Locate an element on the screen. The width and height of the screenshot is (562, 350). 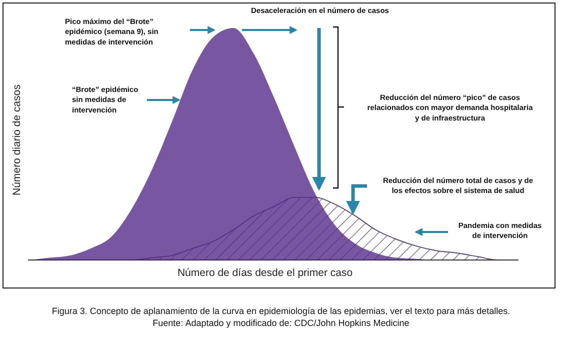
source-note: Fuente: Adaptado y modificado de: CDC/John Hopkins Medicine is located at coordinates (281, 323).